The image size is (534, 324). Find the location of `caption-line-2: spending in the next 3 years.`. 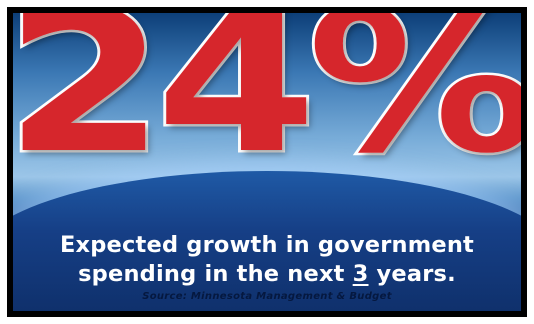

caption-line-2: spending in the next 3 years. is located at coordinates (267, 274).